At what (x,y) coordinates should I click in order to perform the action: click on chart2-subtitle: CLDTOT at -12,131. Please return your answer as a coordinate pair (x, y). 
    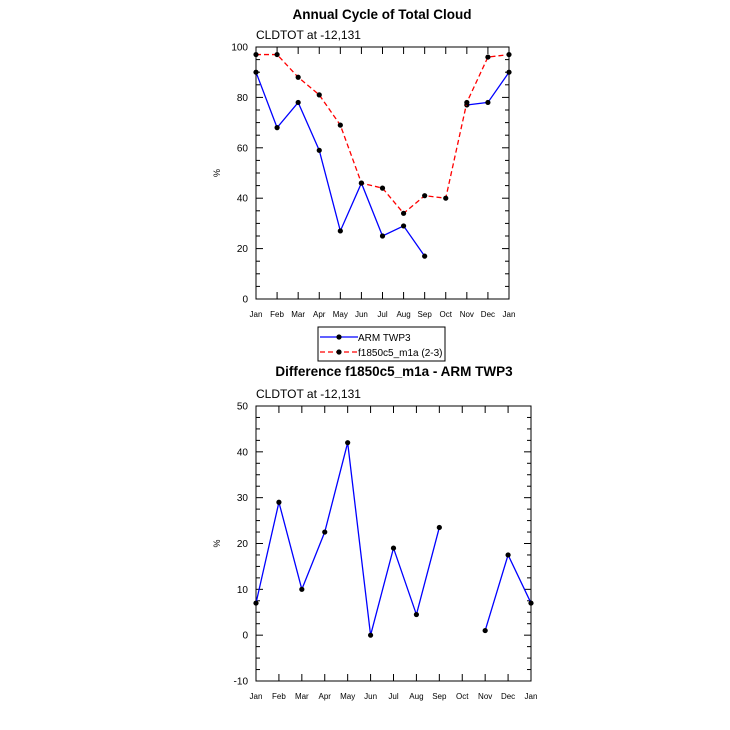
    Looking at the image, I should click on (308, 394).